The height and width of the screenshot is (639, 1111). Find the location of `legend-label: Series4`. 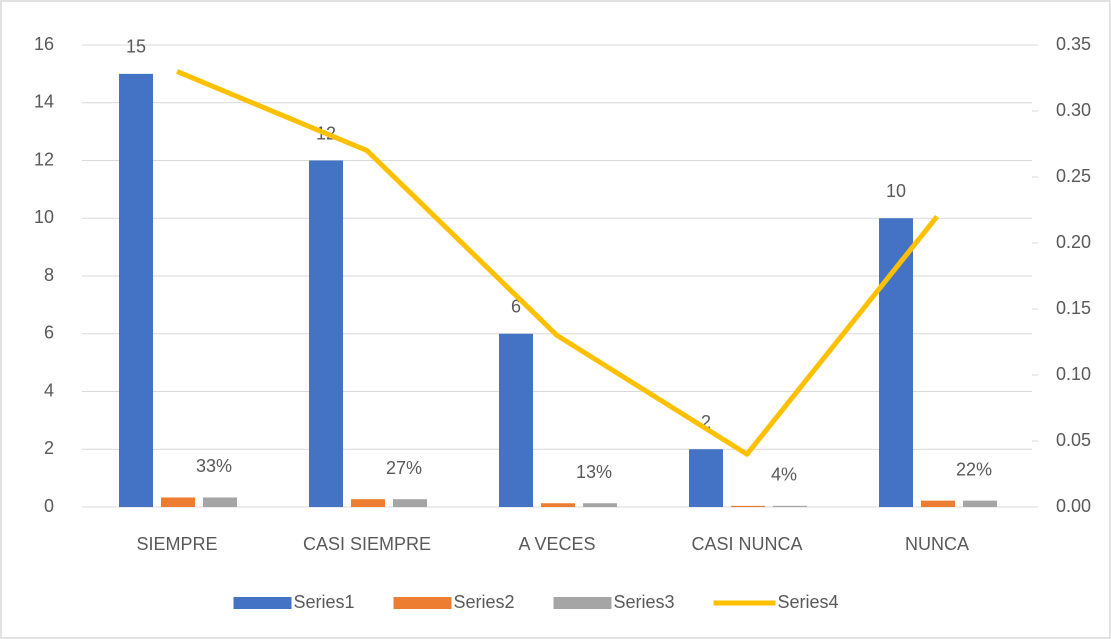

legend-label: Series4 is located at coordinates (808, 602).